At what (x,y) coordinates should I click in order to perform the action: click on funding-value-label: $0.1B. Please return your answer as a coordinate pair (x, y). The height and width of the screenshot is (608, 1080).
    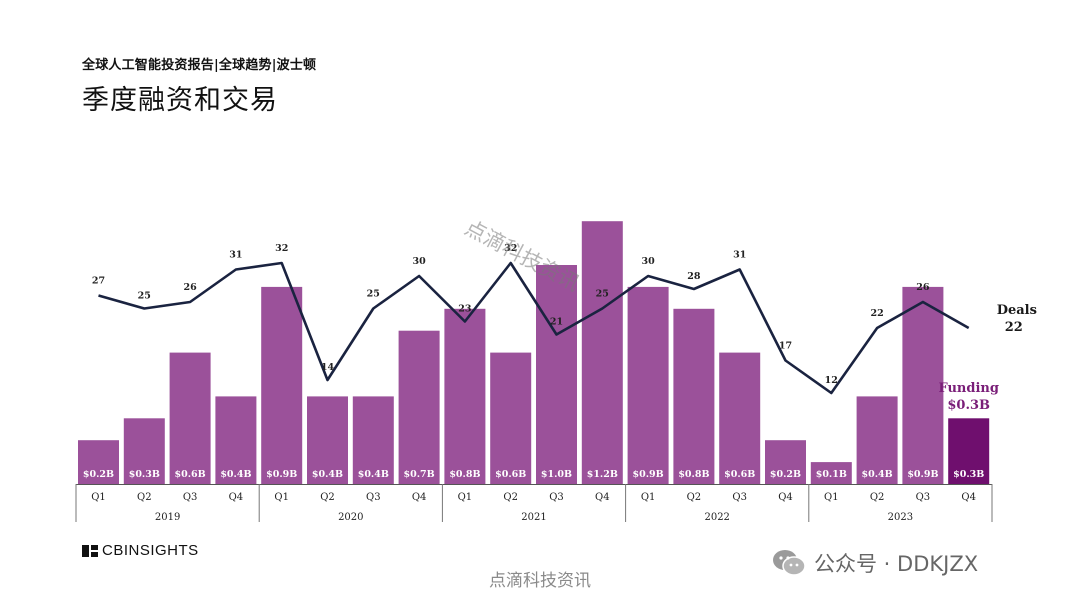
    Looking at the image, I should click on (831, 474).